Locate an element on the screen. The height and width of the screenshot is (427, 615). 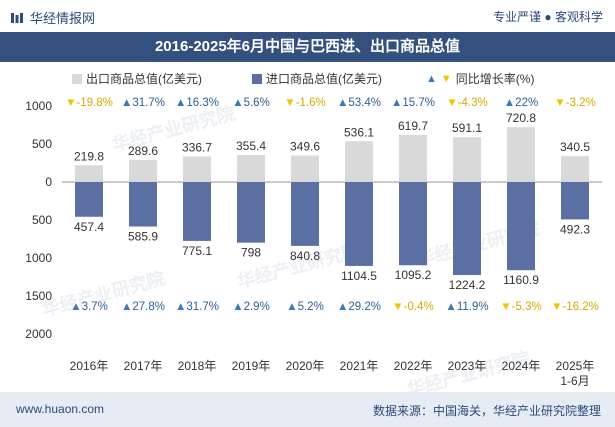
legend-export: 出口商品总值(亿美元) is located at coordinates (137, 78).